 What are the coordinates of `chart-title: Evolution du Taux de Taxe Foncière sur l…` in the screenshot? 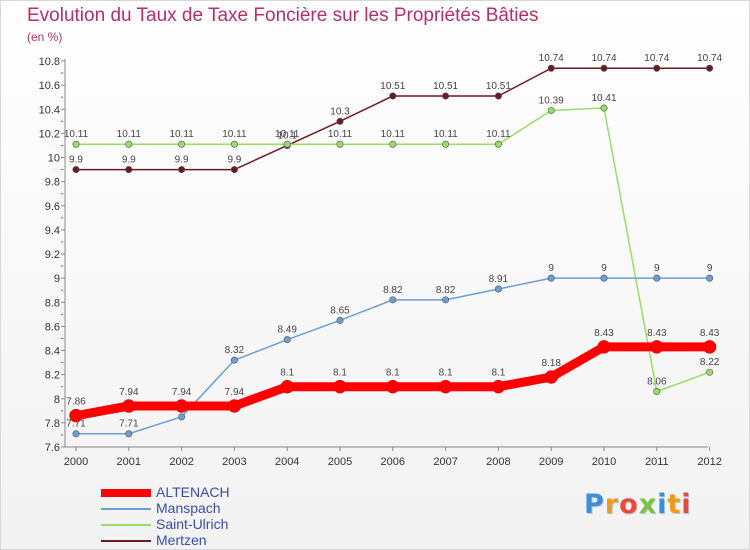 It's located at (283, 15).